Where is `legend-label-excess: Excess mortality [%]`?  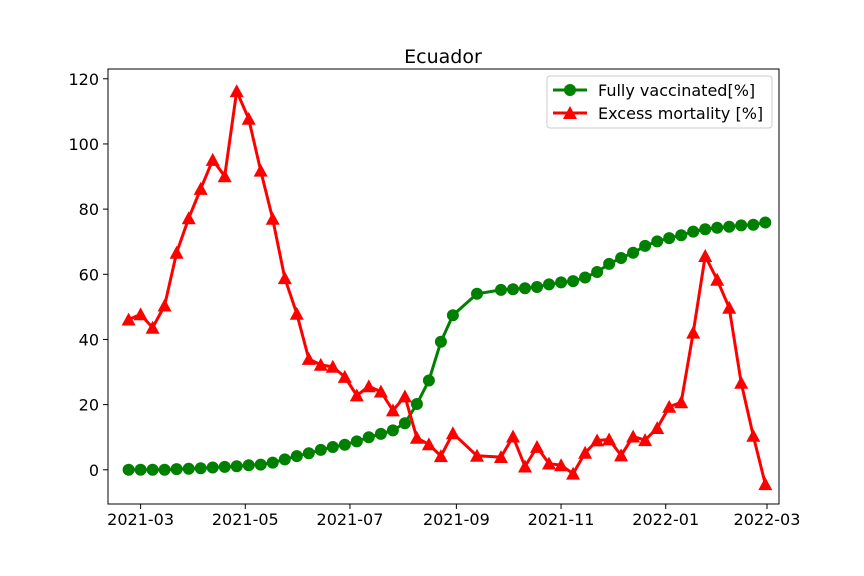 legend-label-excess: Excess mortality [%] is located at coordinates (680, 113).